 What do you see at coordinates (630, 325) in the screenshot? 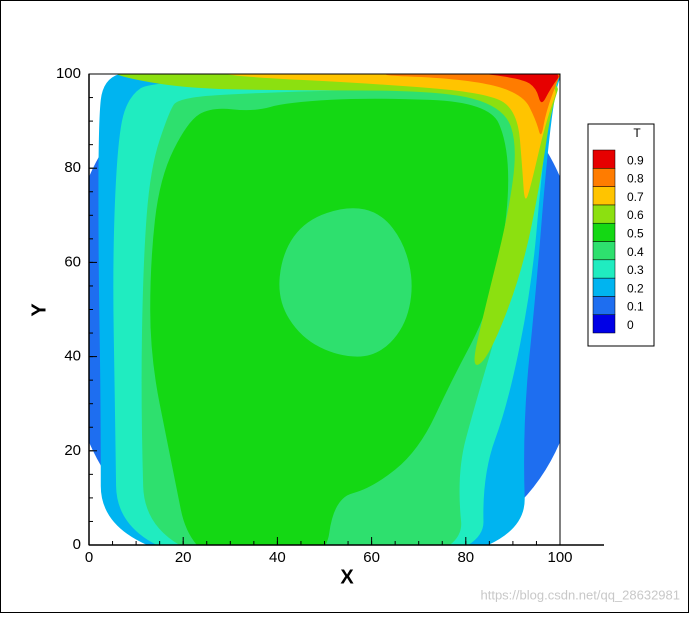
I see `legend-label: 0` at bounding box center [630, 325].